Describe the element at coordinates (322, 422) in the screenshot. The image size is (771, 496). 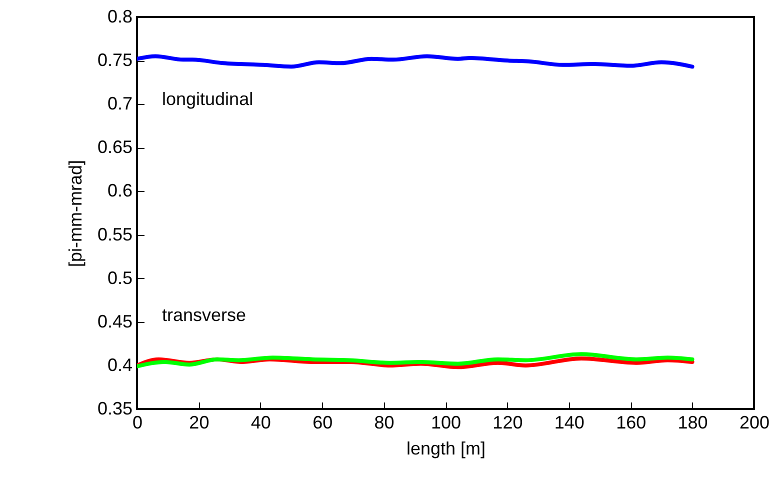
I see `x-tick-label: 60` at that location.